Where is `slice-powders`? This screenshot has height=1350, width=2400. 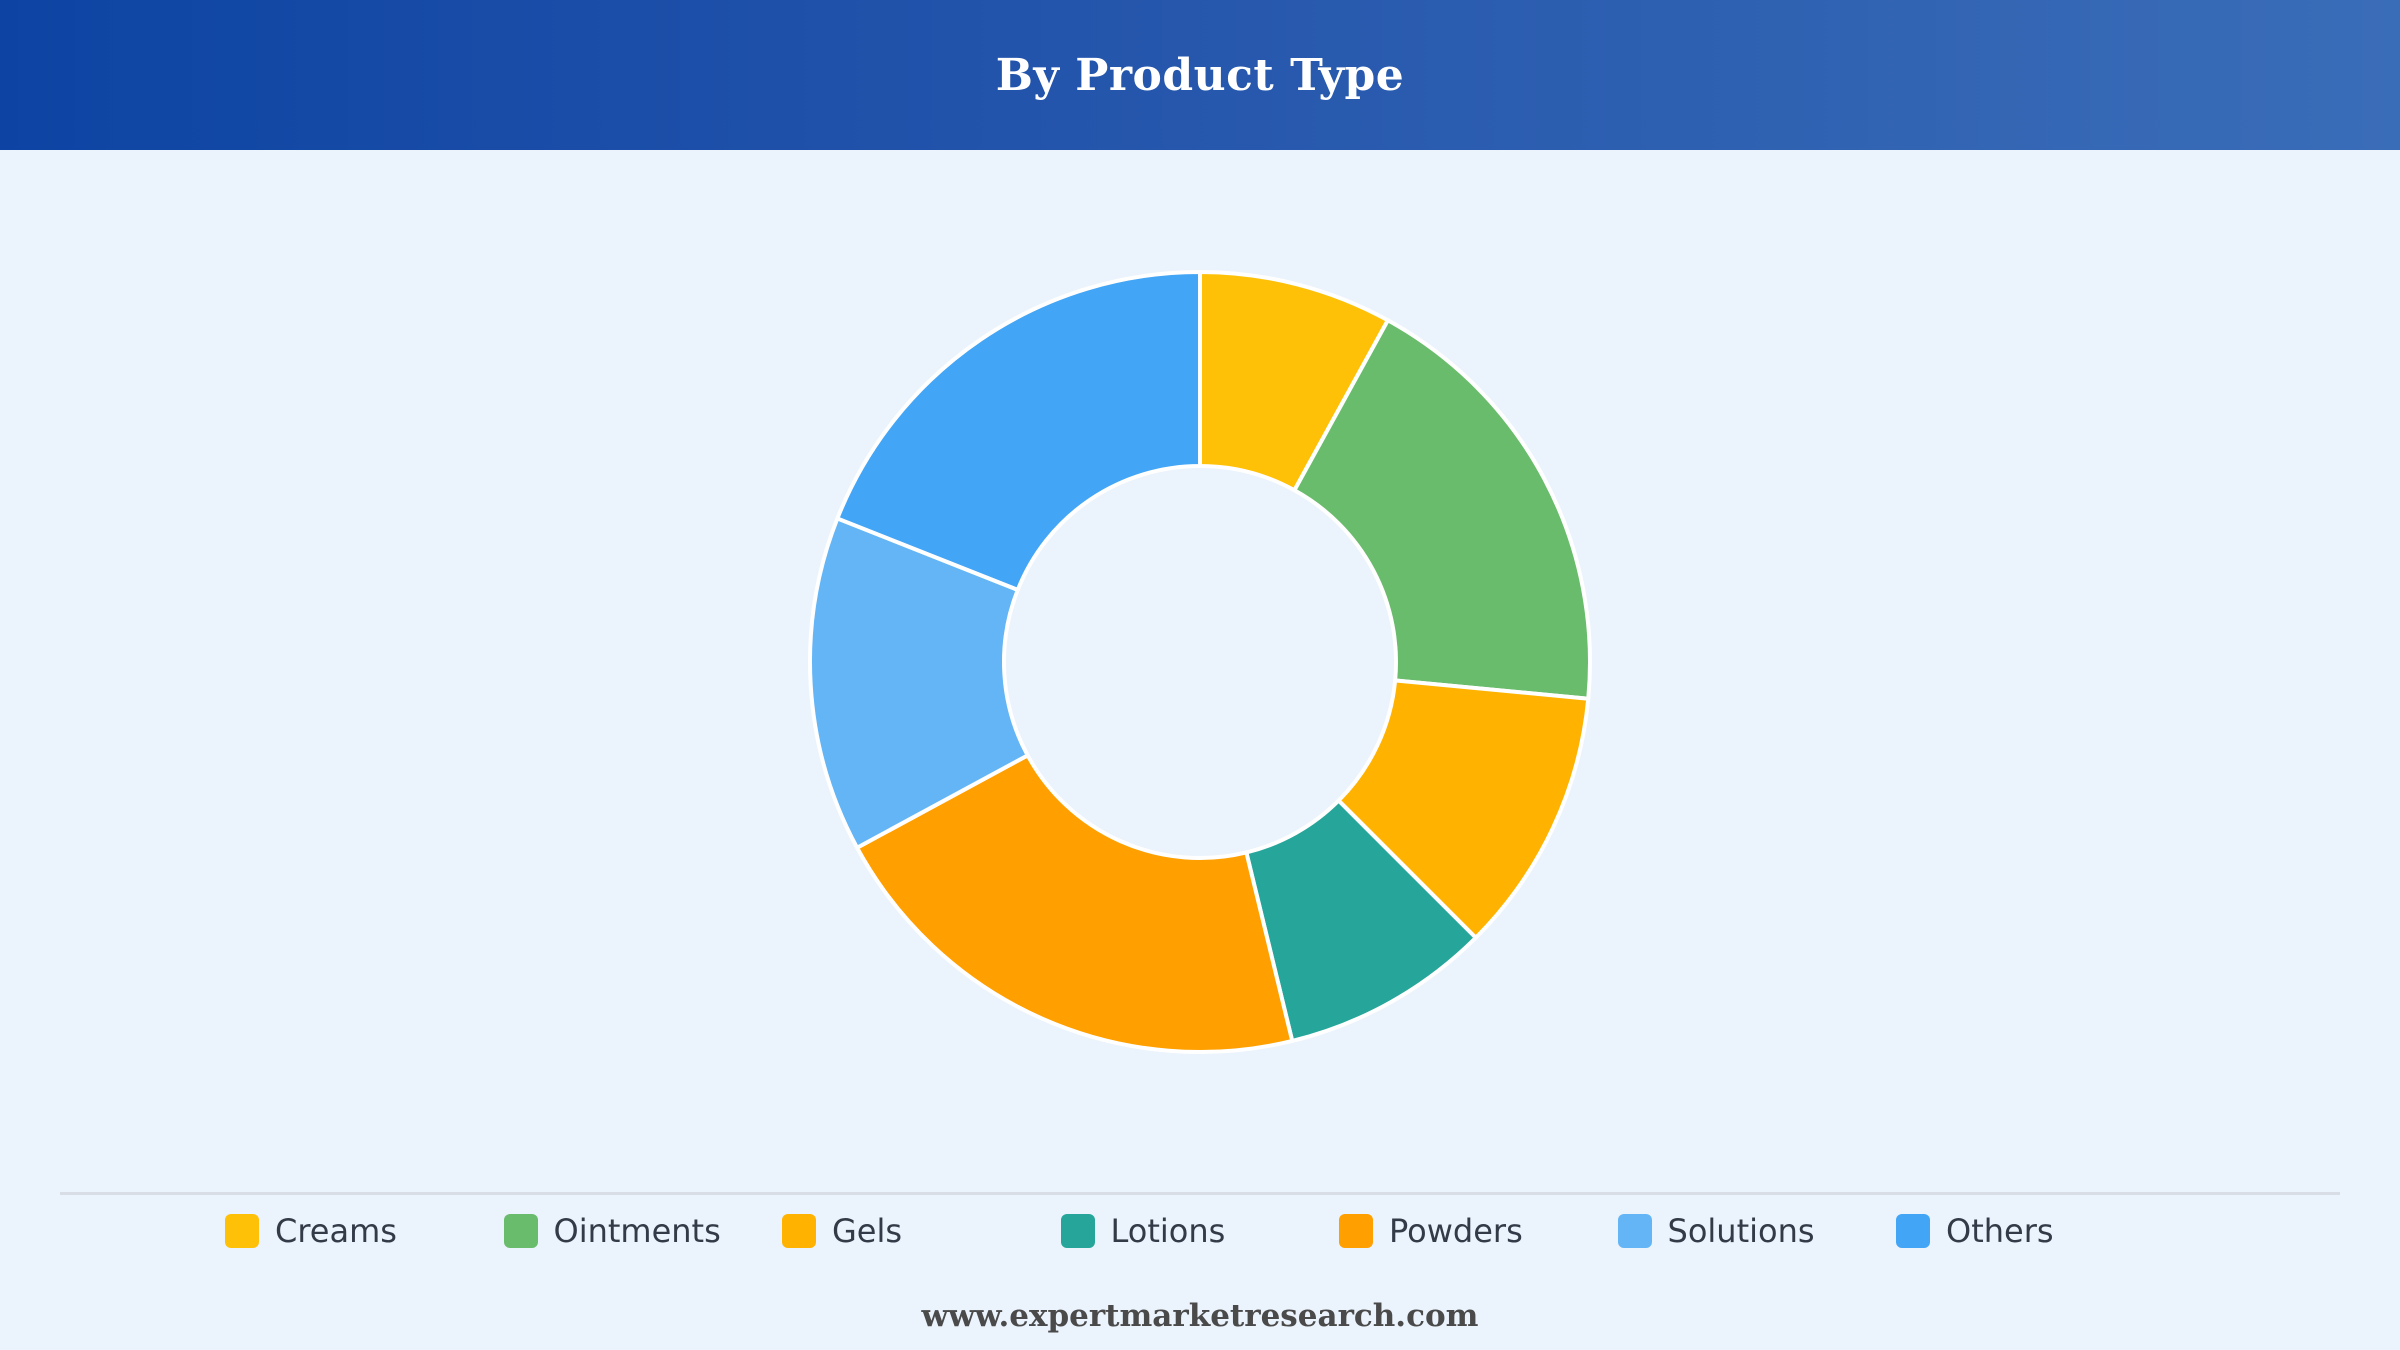
slice-powders is located at coordinates (1075, 903).